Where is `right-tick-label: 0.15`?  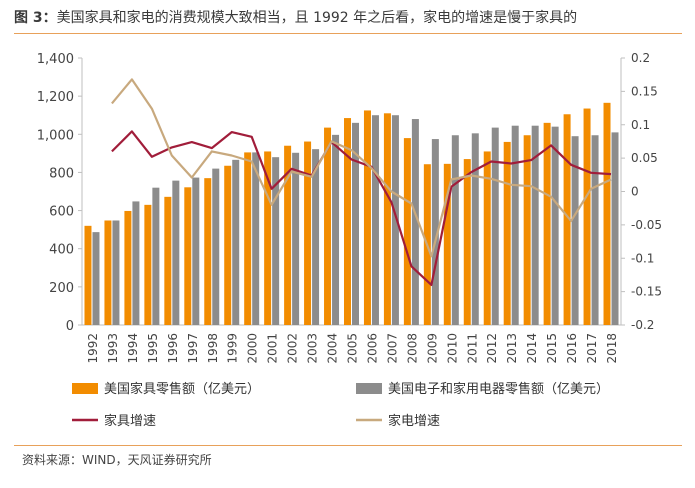
right-tick-label: 0.15 is located at coordinates (644, 91).